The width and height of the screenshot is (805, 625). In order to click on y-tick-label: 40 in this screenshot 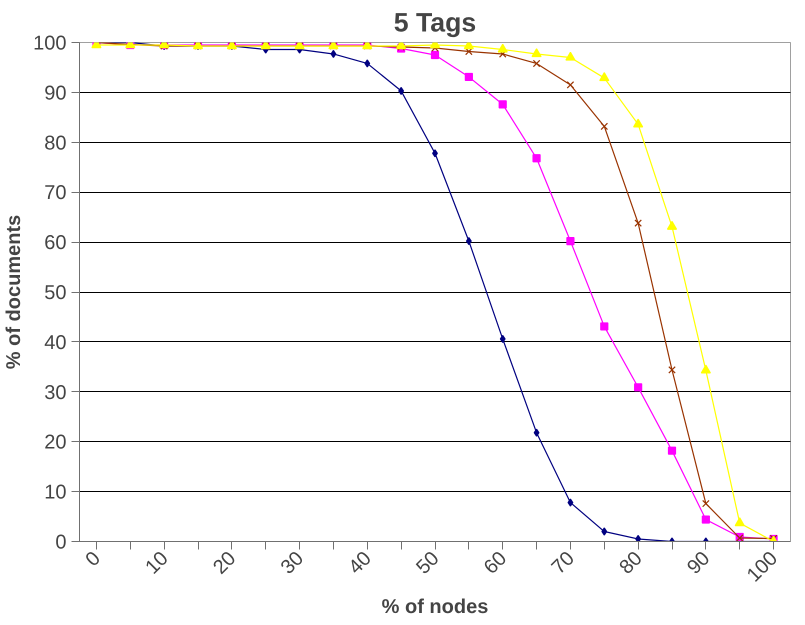, I will do `click(55, 343)`.